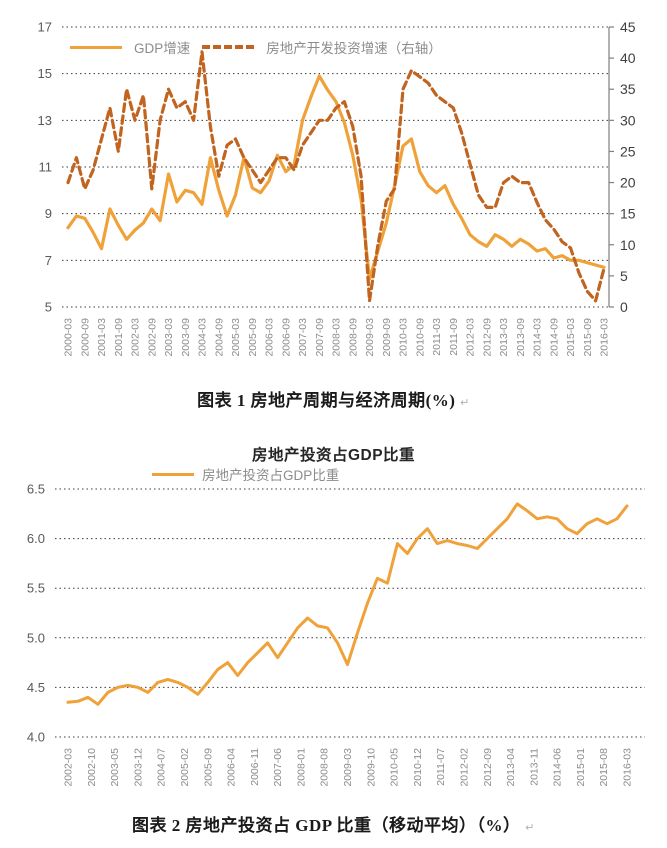  I want to click on chart2-legend: 房地产投资占GDP比重, so click(245, 474).